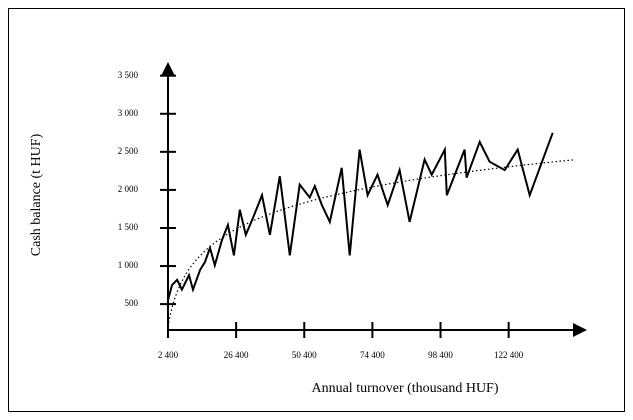 This screenshot has width=633, height=420. I want to click on x-axis-title: Annual turnover (thousand HUF), so click(404, 388).